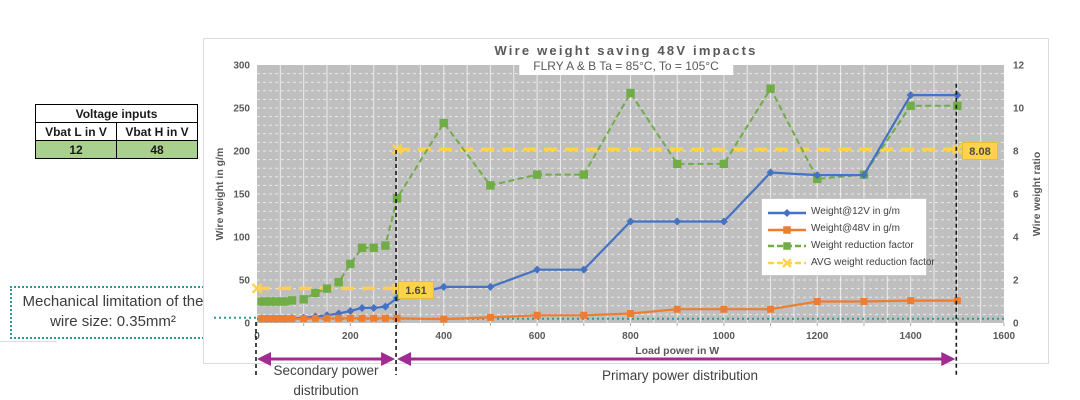  What do you see at coordinates (911, 336) in the screenshot?
I see `svg-text: 1400` at bounding box center [911, 336].